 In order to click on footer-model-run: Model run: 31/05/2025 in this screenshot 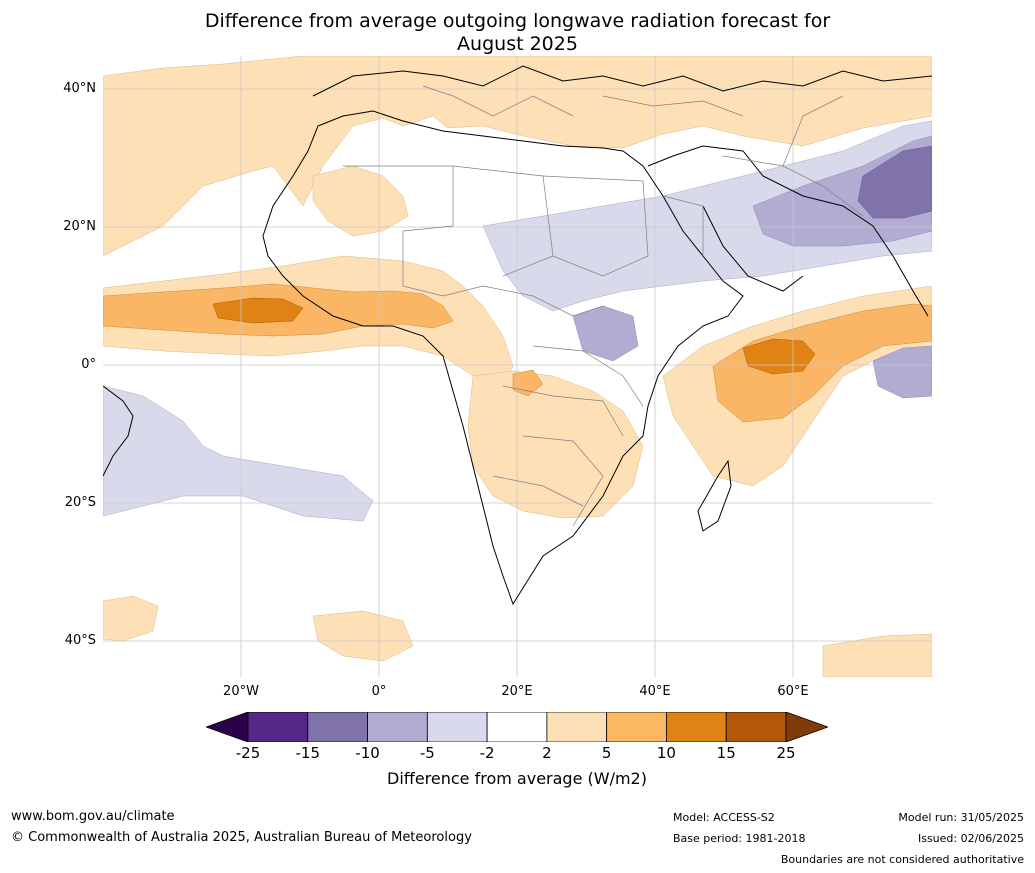, I will do `click(961, 817)`.